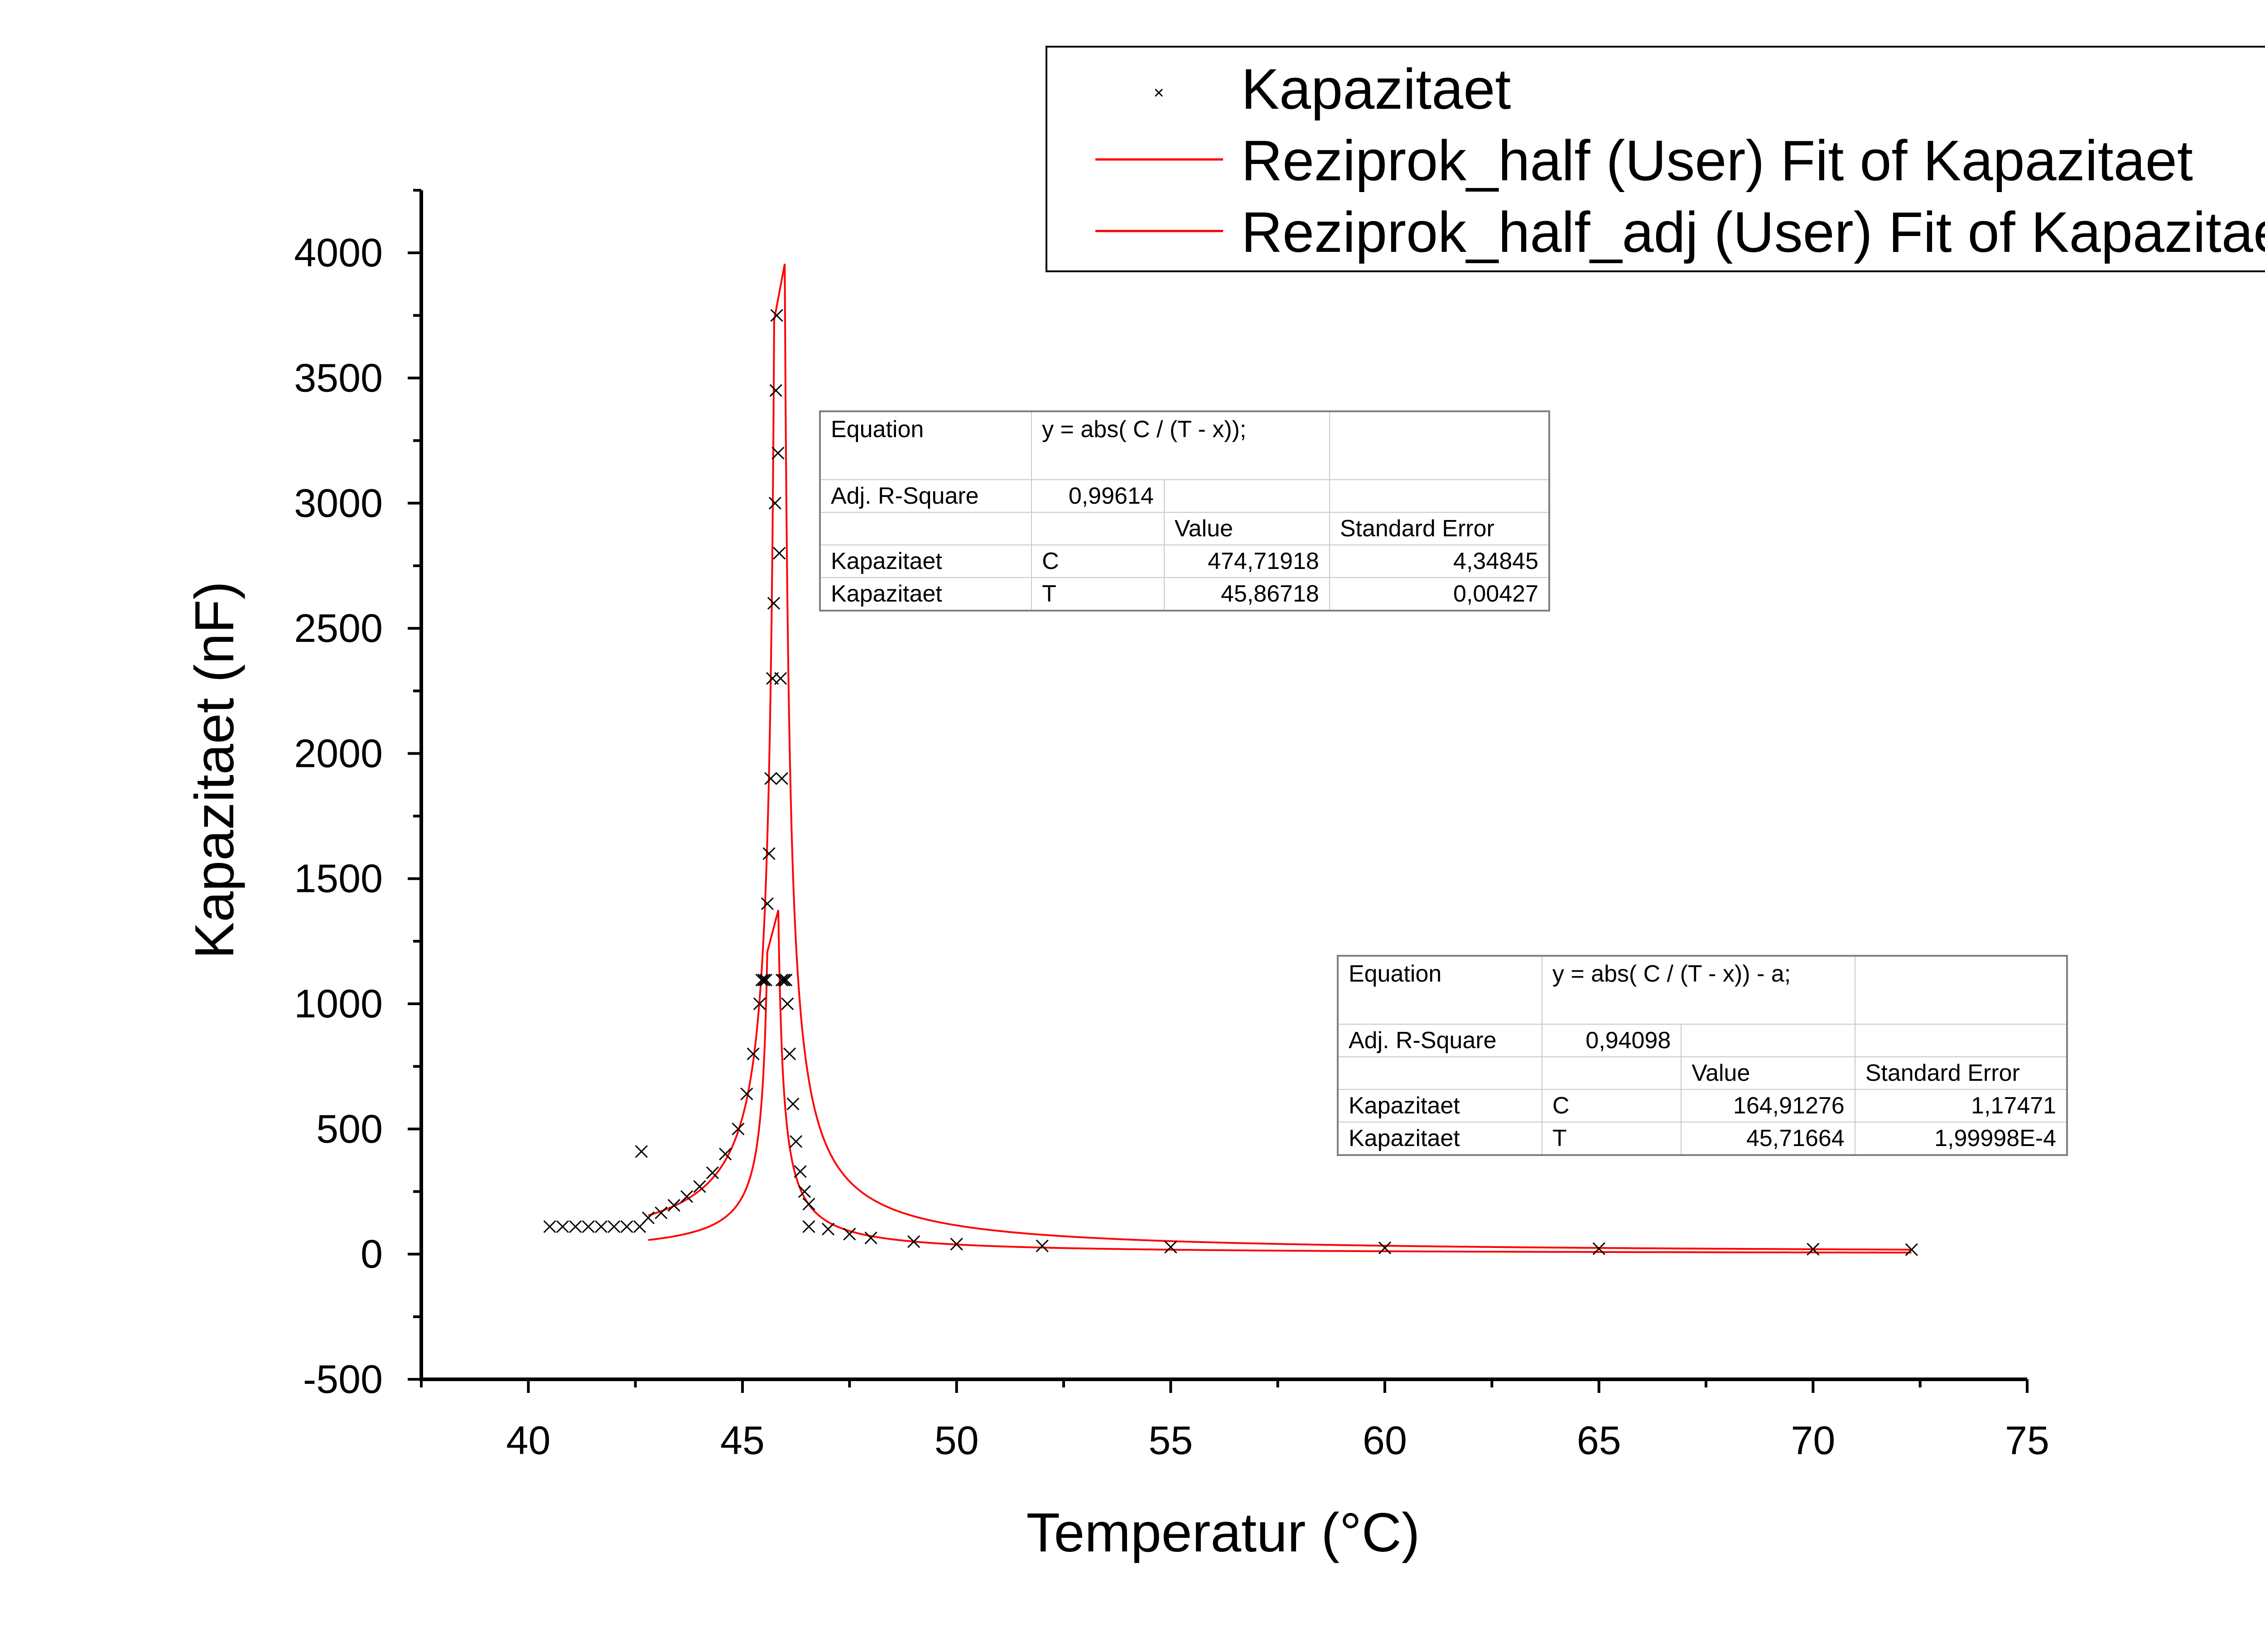 The width and height of the screenshot is (2265, 1652). Describe the element at coordinates (1813, 1441) in the screenshot. I see `x-tick-label: 70` at that location.